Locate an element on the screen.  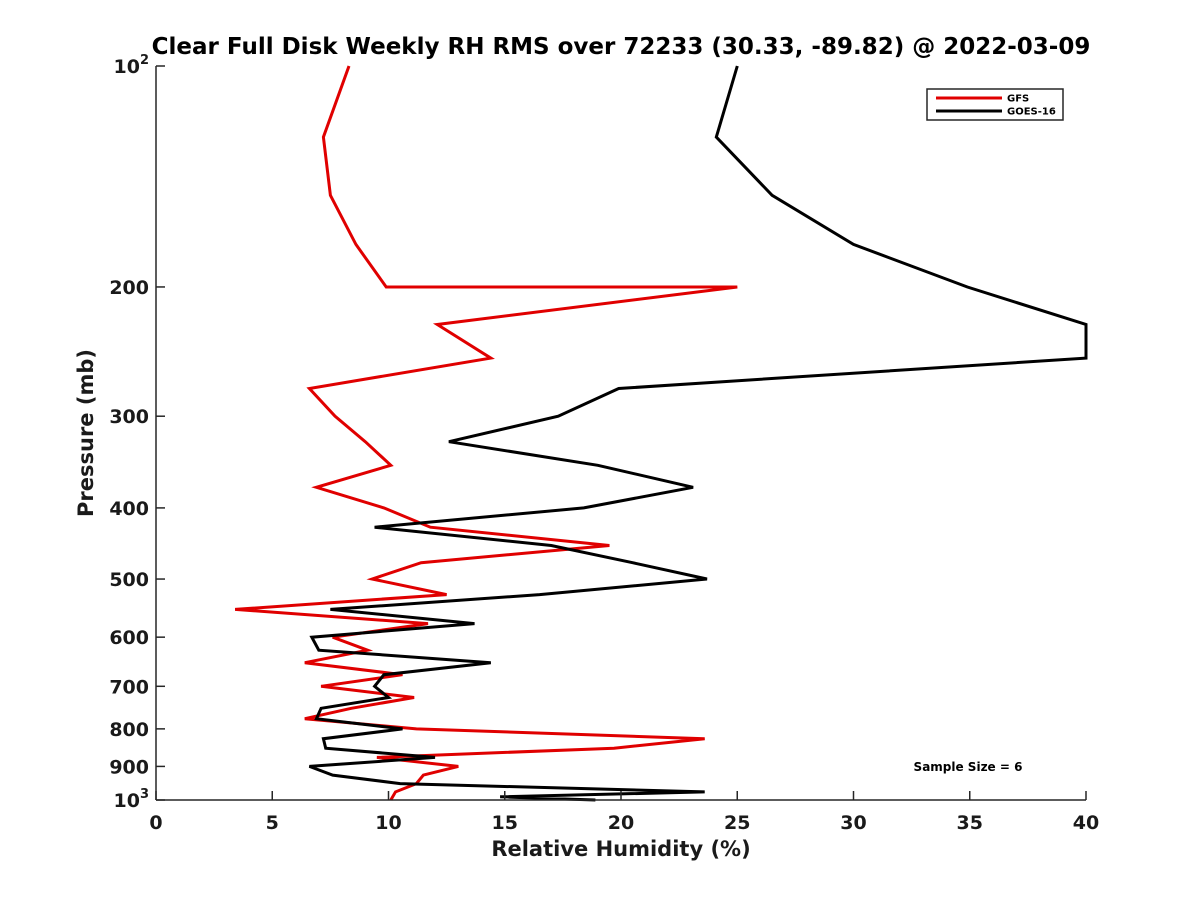
legend-box is located at coordinates (995, 104).